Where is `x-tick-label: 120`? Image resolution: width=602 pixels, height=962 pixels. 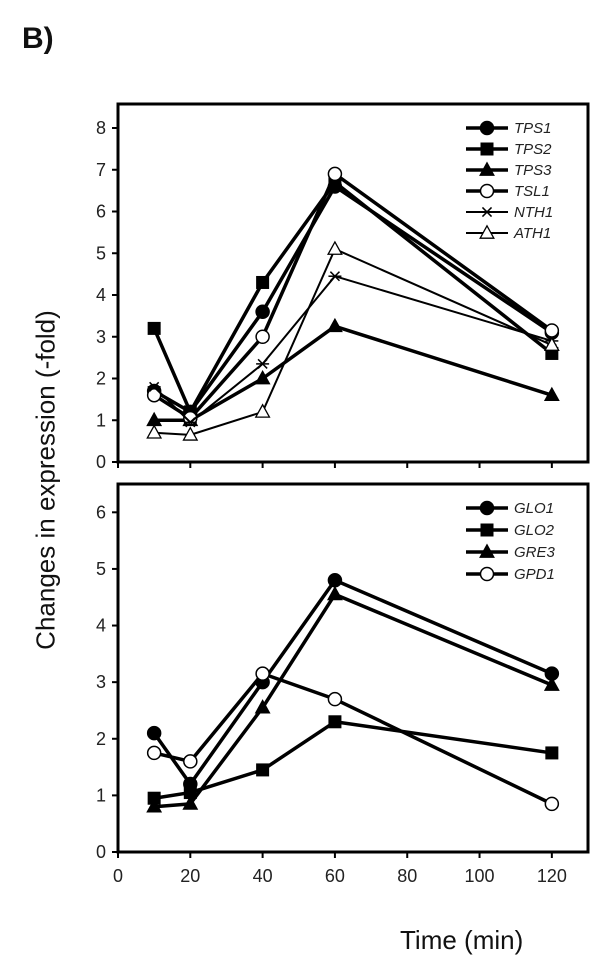 x-tick-label: 120 is located at coordinates (552, 876).